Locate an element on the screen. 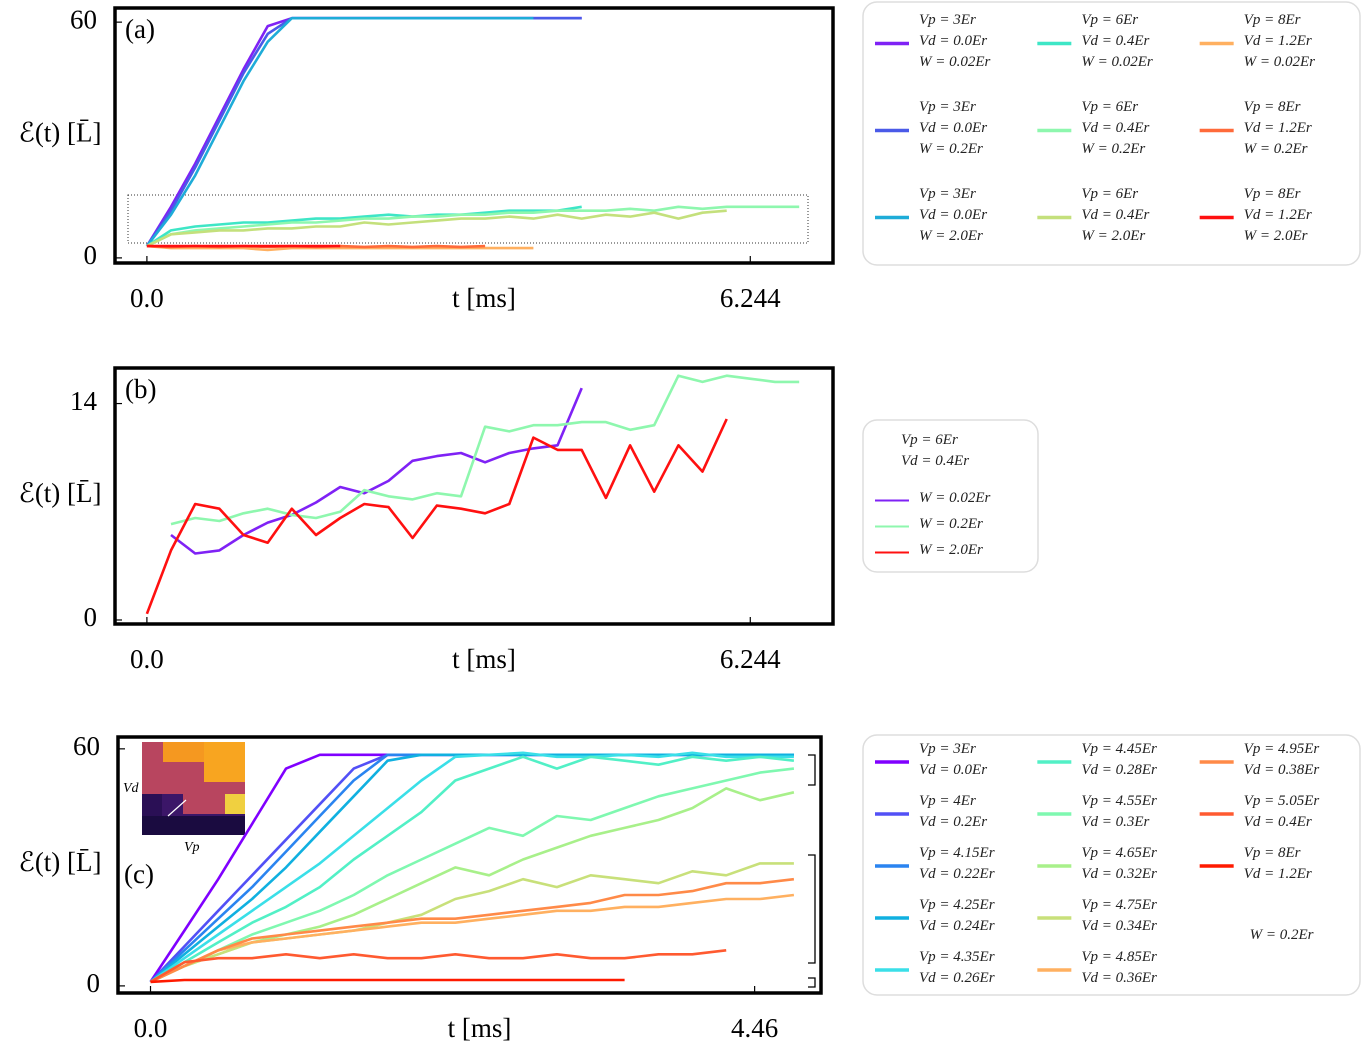  legend-title-box: Vp = 6Er Vd = 0.4Er is located at coordinates (935, 450).